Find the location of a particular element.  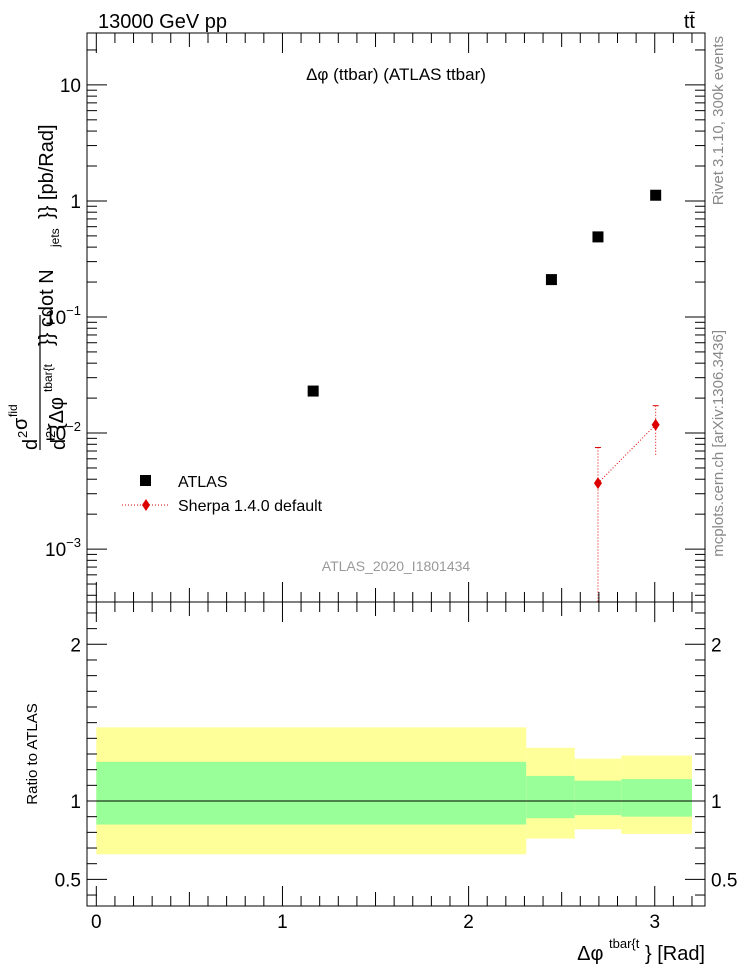

main-ytick-base-3: 10 is located at coordinates (55, 434).